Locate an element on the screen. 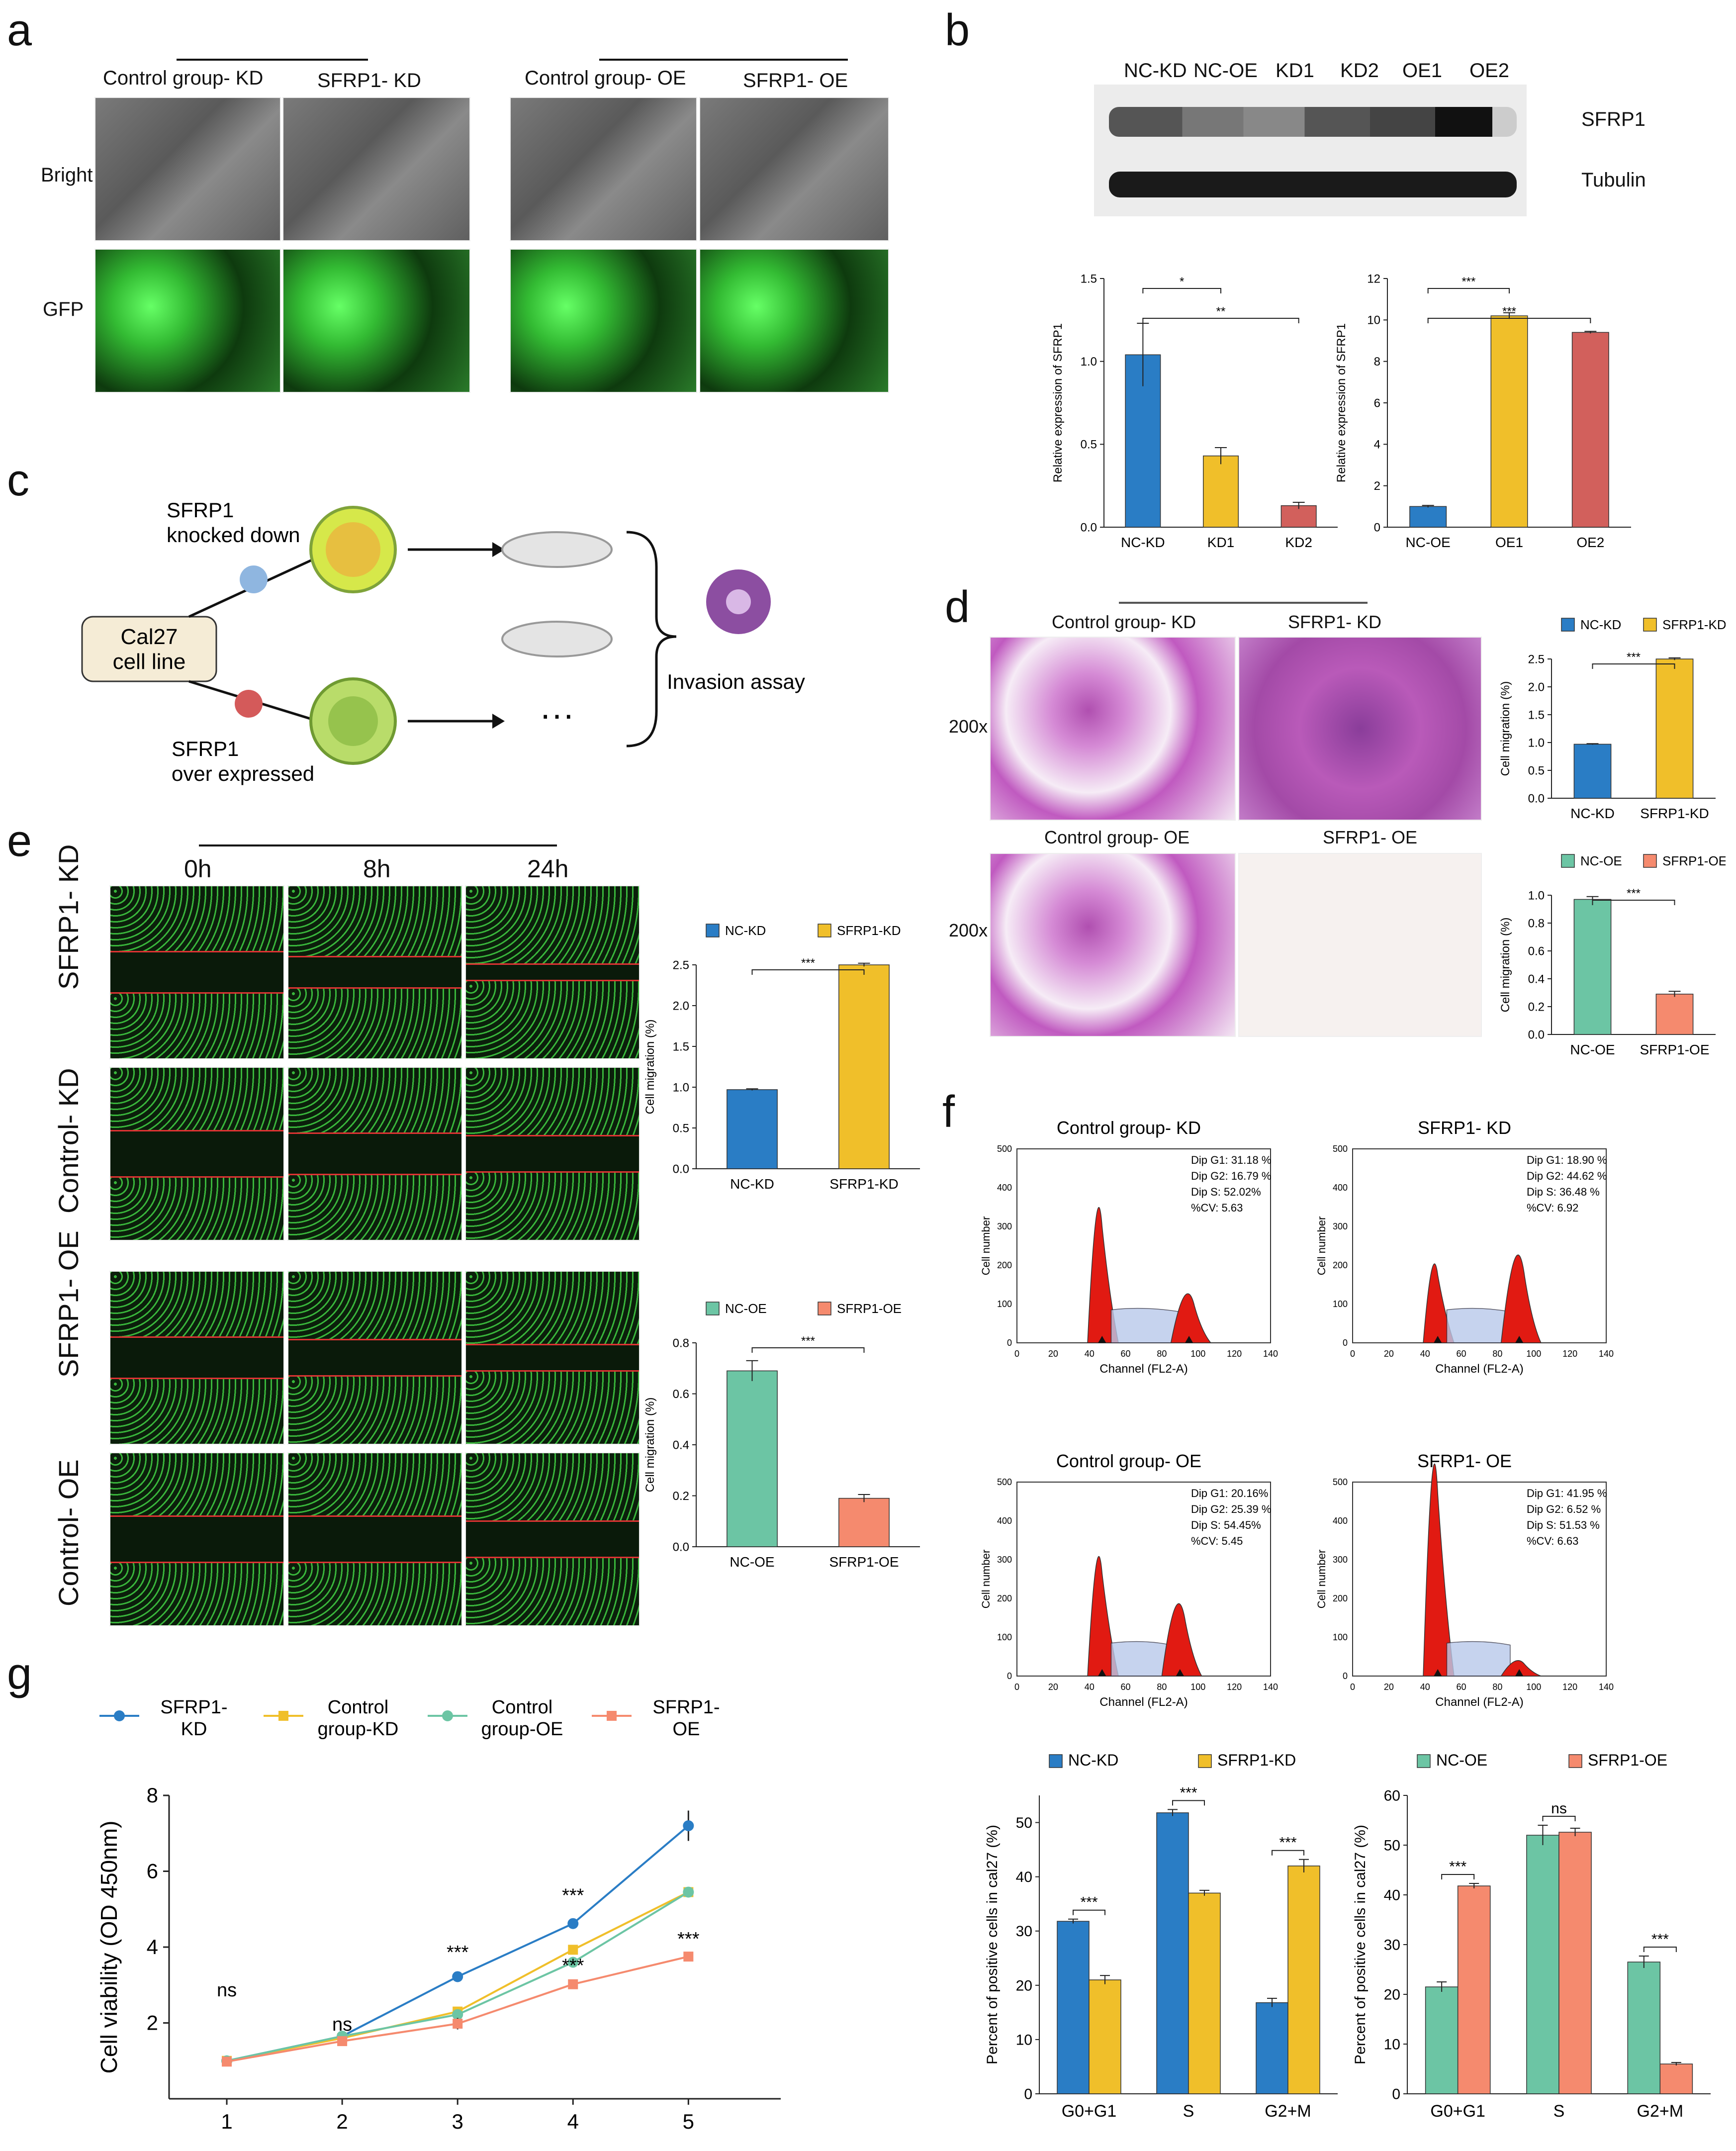 The image size is (1736, 2151). y-tick-label: 0.4 is located at coordinates (1537, 979).